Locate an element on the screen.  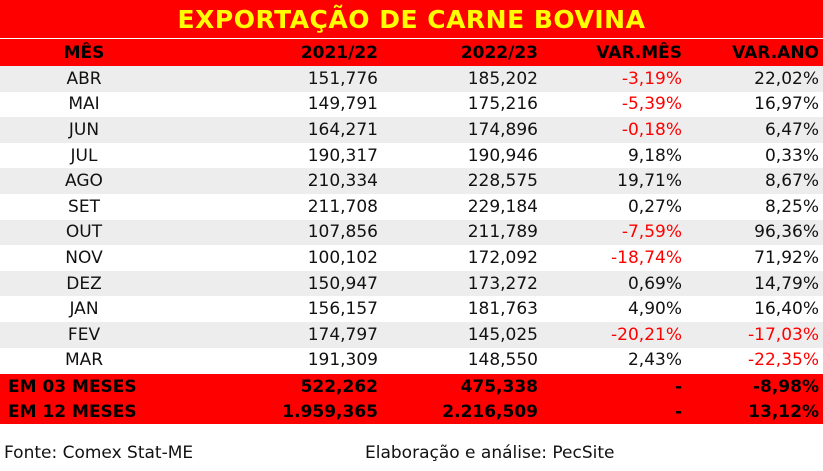
month-cell: DEZ is located at coordinates (84, 283).